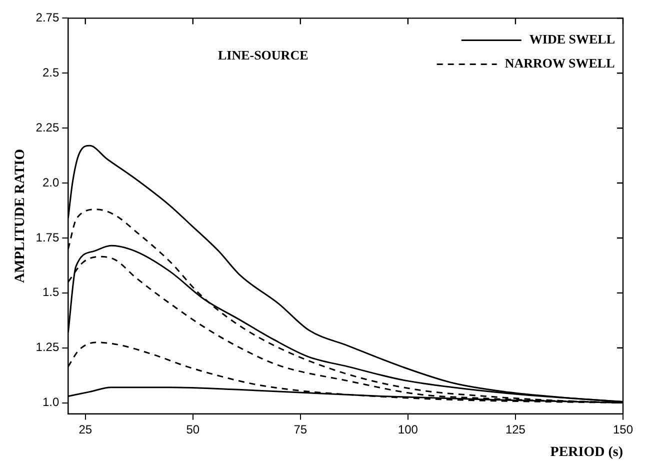 Image resolution: width=645 pixels, height=473 pixels. I want to click on y-tick-label: 2.5, so click(51, 72).